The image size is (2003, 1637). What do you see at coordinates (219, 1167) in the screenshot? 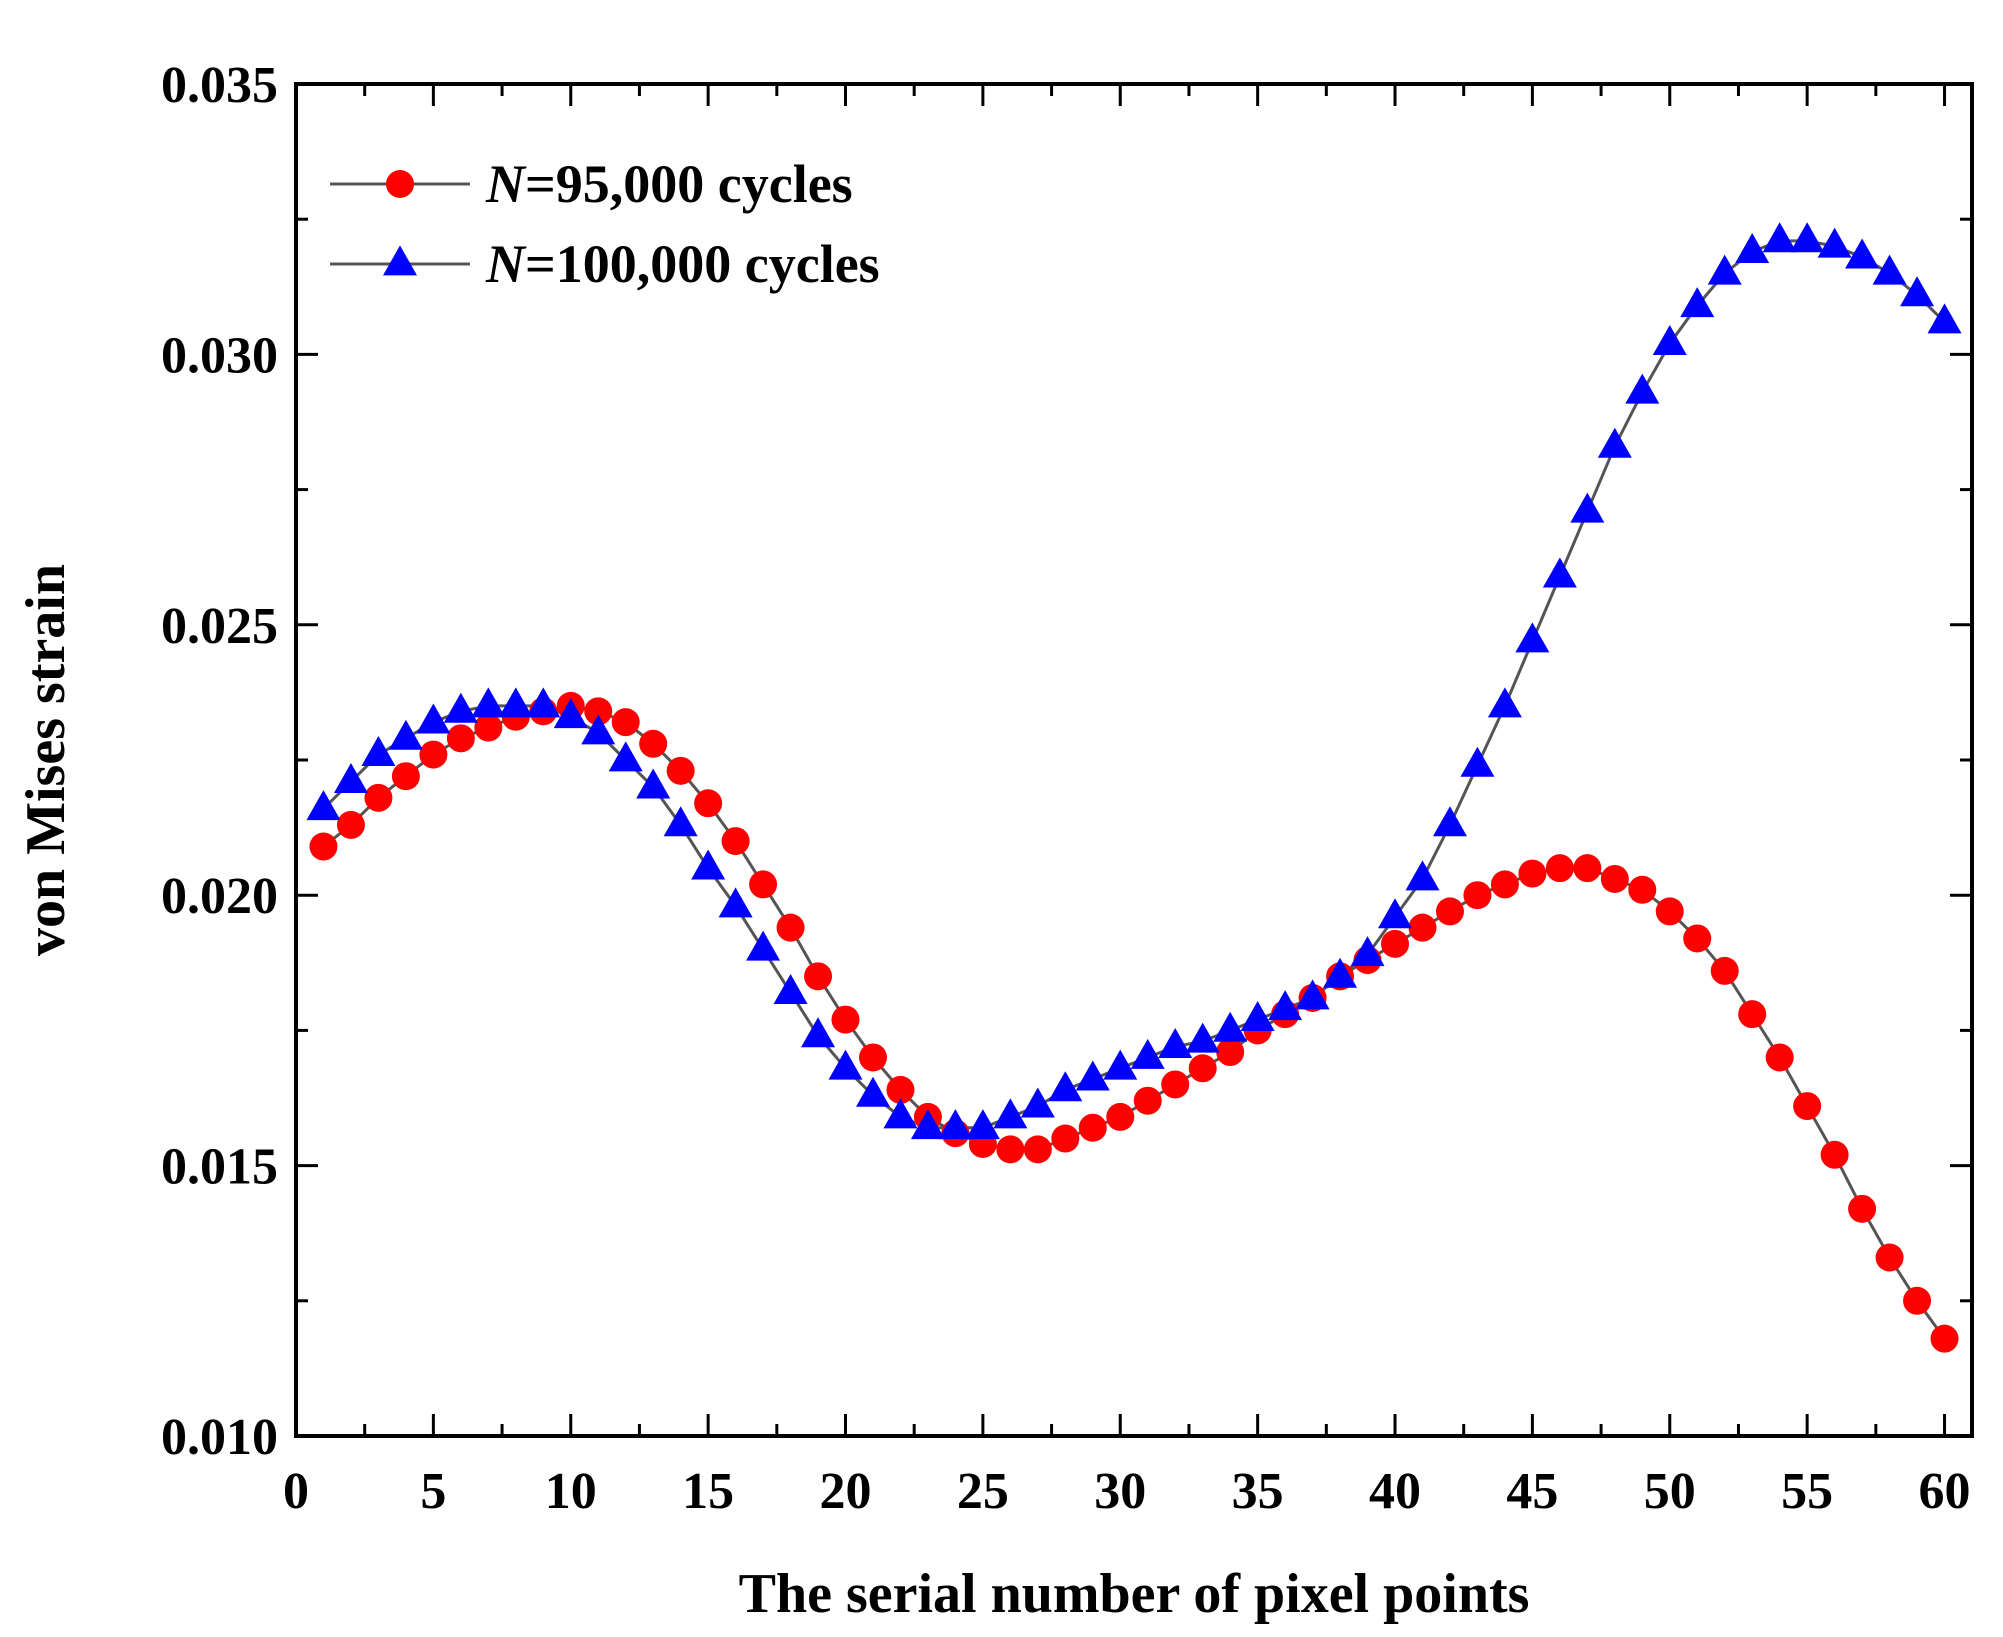
I see `y-tick-label: 0.015` at bounding box center [219, 1167].